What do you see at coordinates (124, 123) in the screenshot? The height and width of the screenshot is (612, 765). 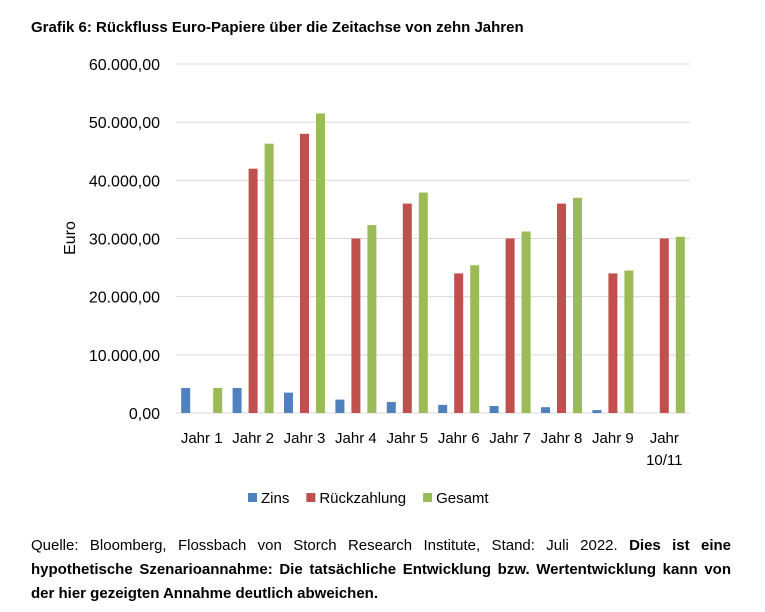 I see `y-tick-label: 50.000,00` at bounding box center [124, 123].